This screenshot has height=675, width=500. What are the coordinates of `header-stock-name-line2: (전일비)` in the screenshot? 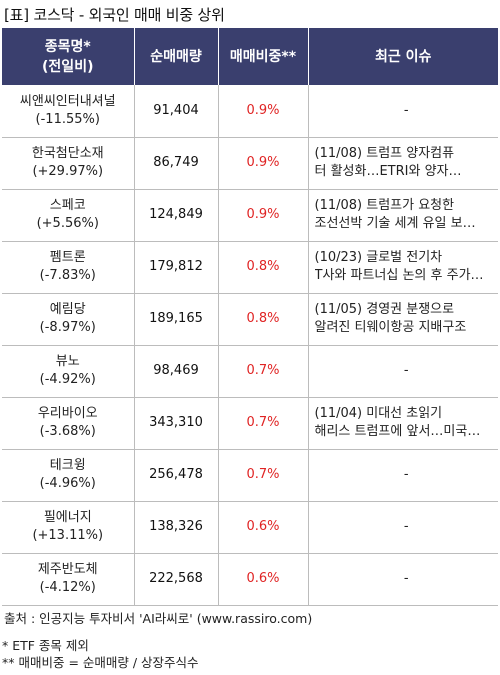 It's located at (68, 66).